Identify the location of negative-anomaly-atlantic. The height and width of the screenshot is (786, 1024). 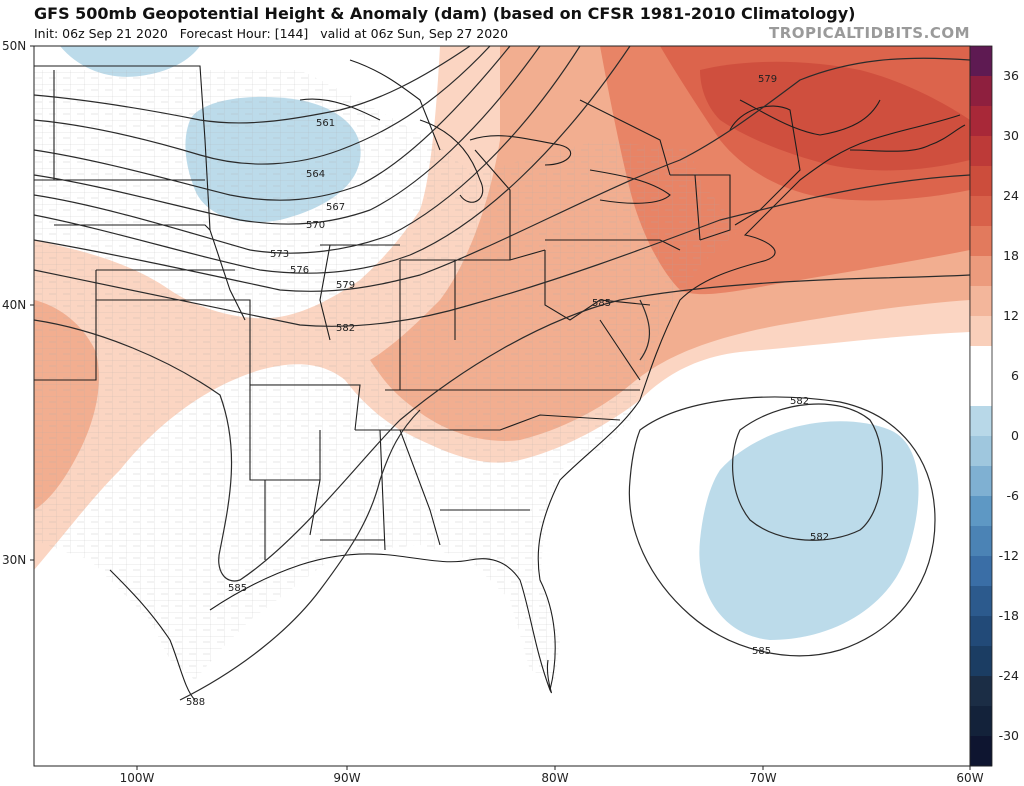
(809, 530).